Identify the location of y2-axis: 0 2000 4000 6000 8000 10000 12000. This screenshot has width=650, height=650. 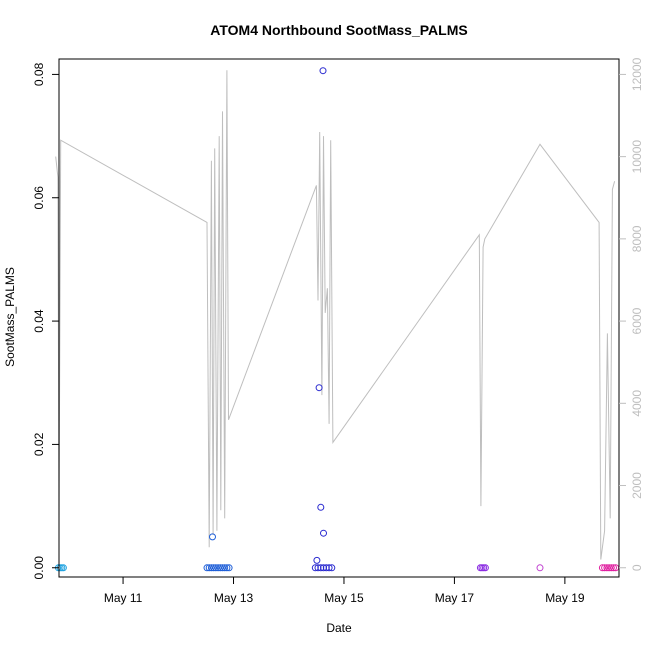
(631, 314).